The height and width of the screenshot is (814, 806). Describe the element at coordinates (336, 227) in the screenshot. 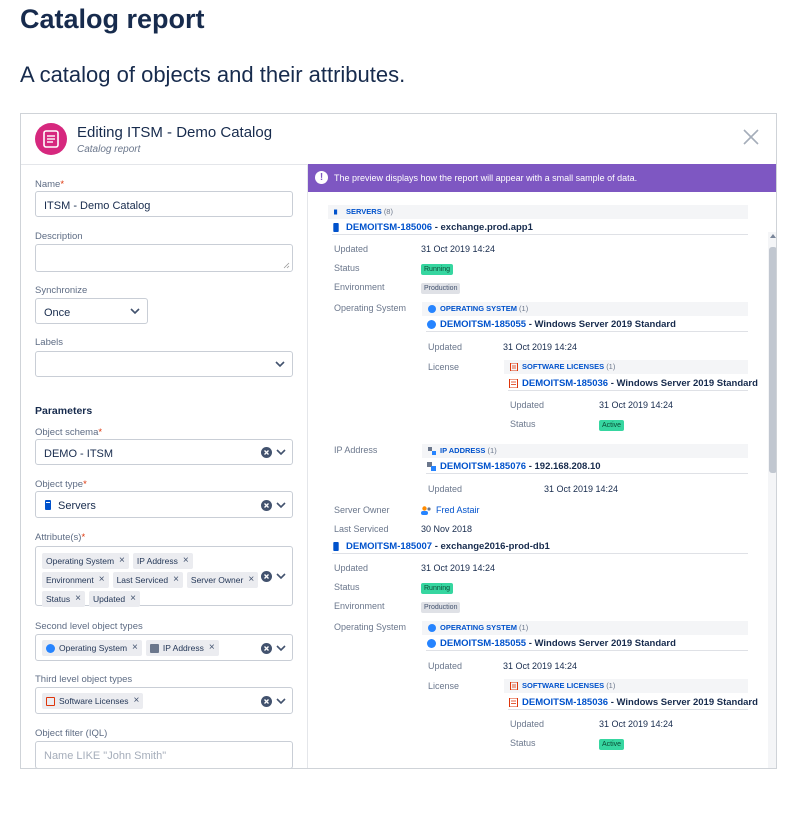

I see `server-icon` at that location.